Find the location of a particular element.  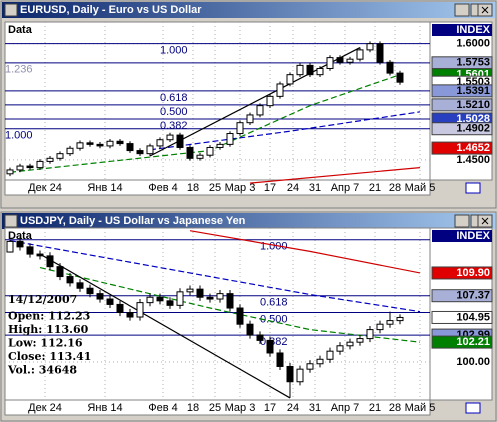

date-label: Мар 3 is located at coordinates (240, 188).